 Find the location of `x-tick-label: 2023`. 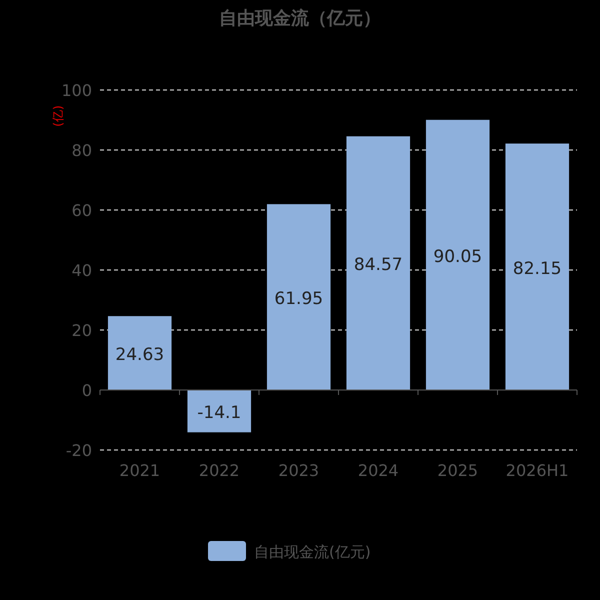

x-tick-label: 2023 is located at coordinates (299, 470).